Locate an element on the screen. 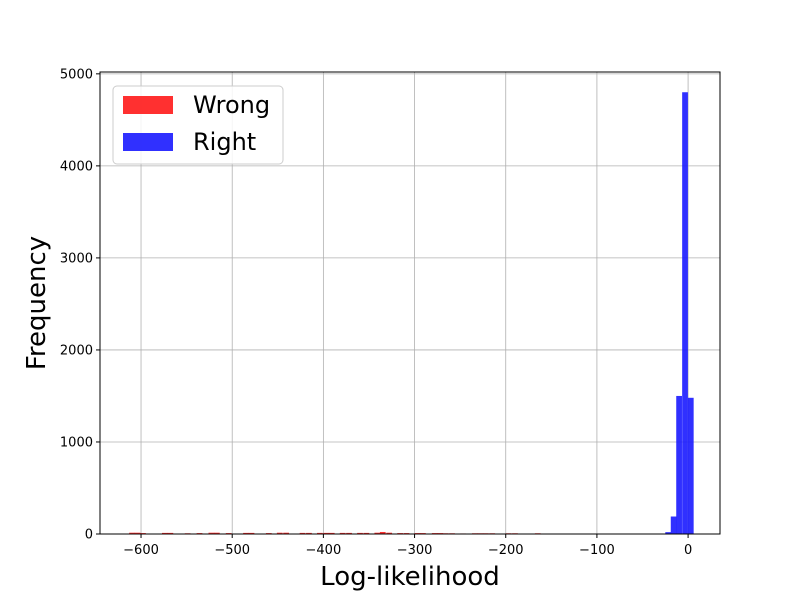  legend: Wrong Right is located at coordinates (198, 125).